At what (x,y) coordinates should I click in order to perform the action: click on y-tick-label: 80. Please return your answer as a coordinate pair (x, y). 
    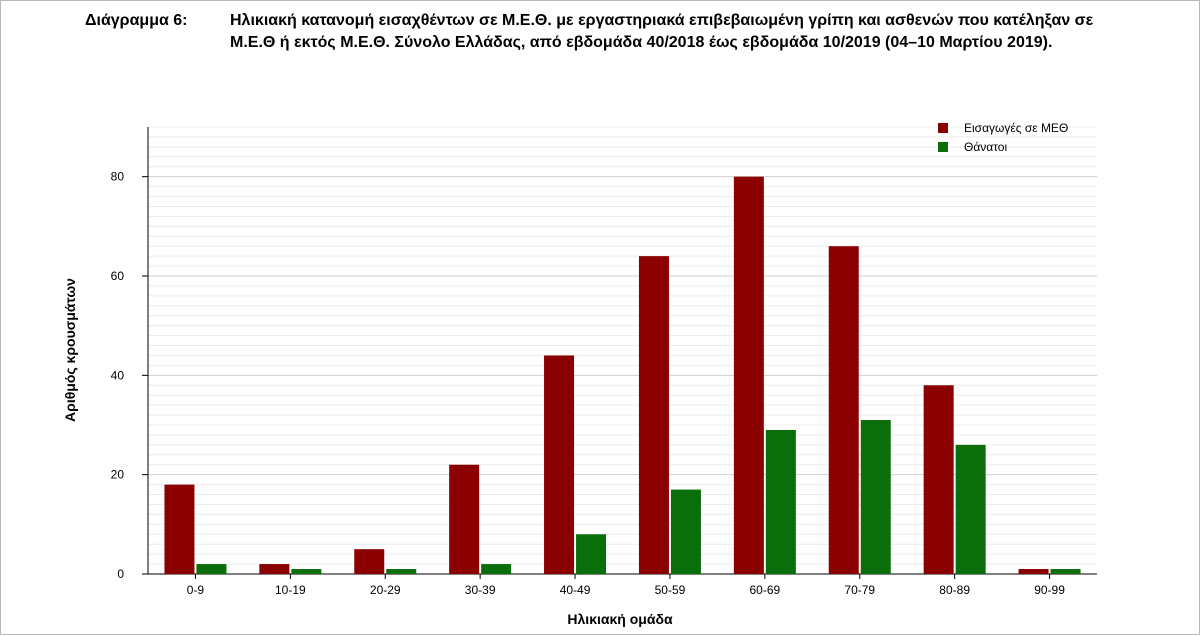
    Looking at the image, I should click on (118, 177).